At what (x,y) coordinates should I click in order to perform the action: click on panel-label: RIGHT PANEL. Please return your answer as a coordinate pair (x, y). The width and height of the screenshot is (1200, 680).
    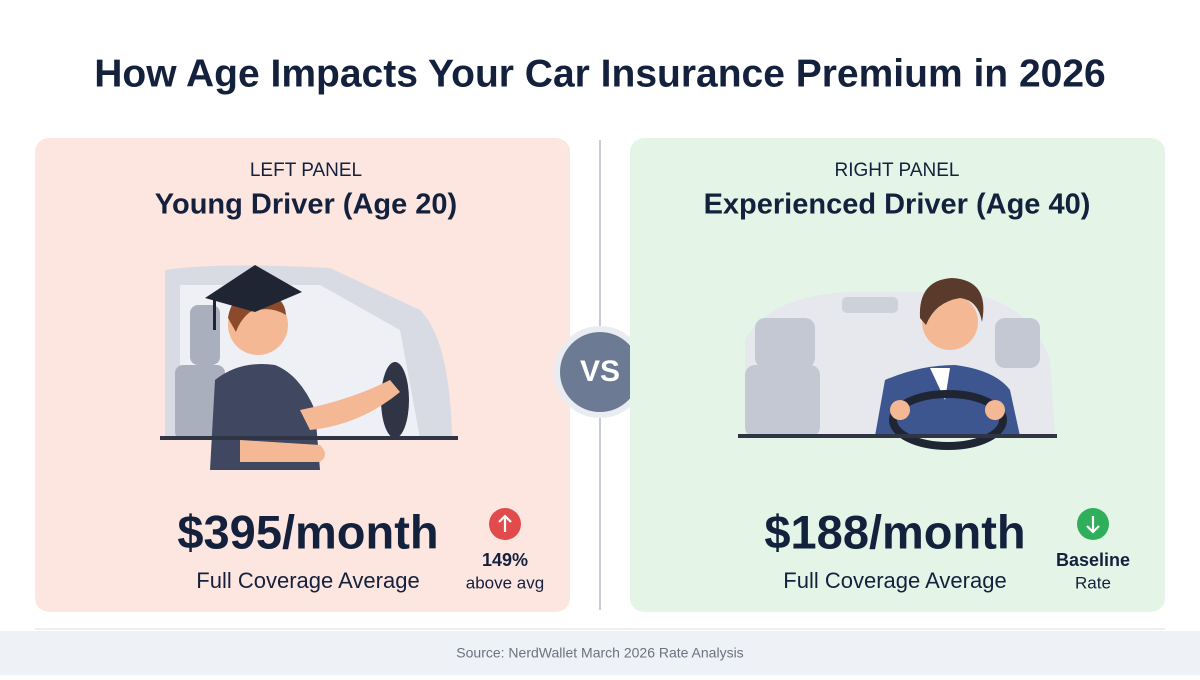
    Looking at the image, I should click on (897, 170).